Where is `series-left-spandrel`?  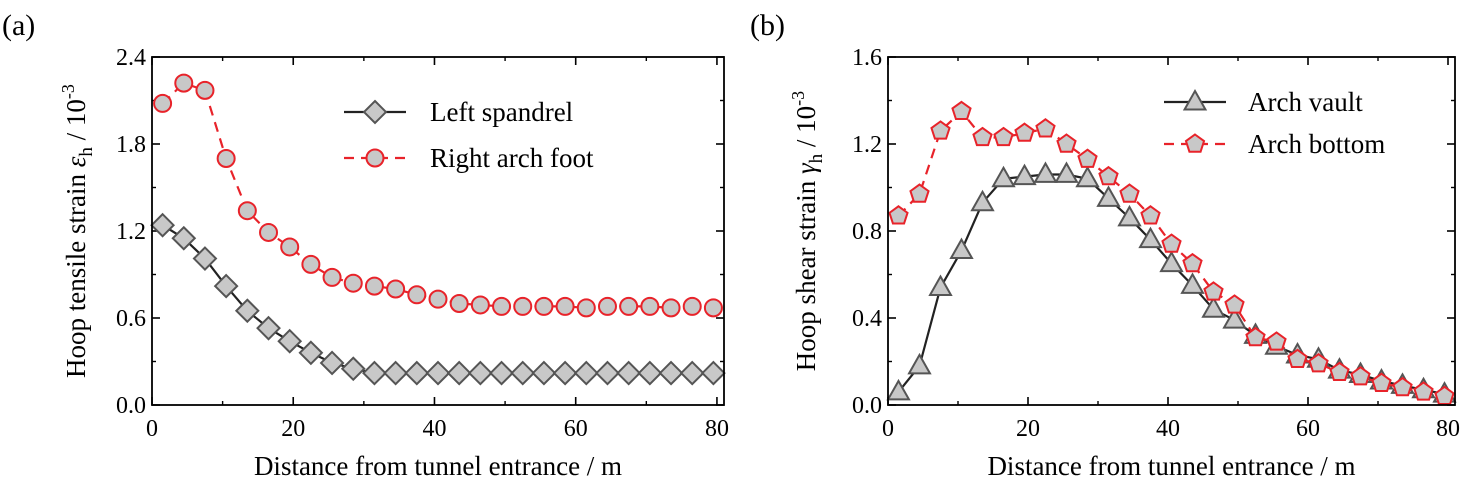 series-left-spandrel is located at coordinates (438, 299).